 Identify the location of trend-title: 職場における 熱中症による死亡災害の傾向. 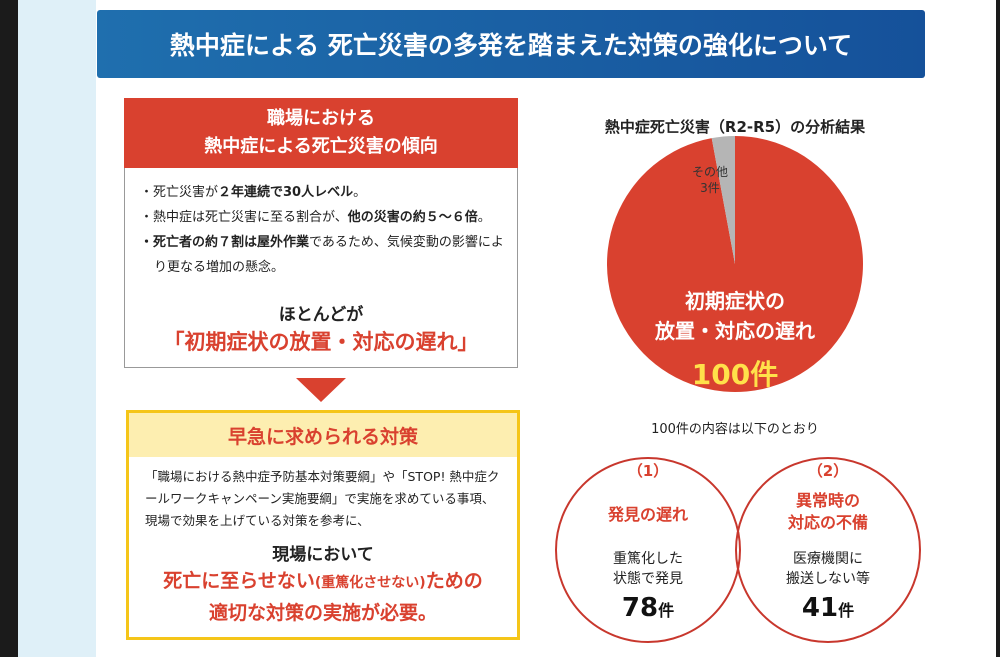
(321, 133).